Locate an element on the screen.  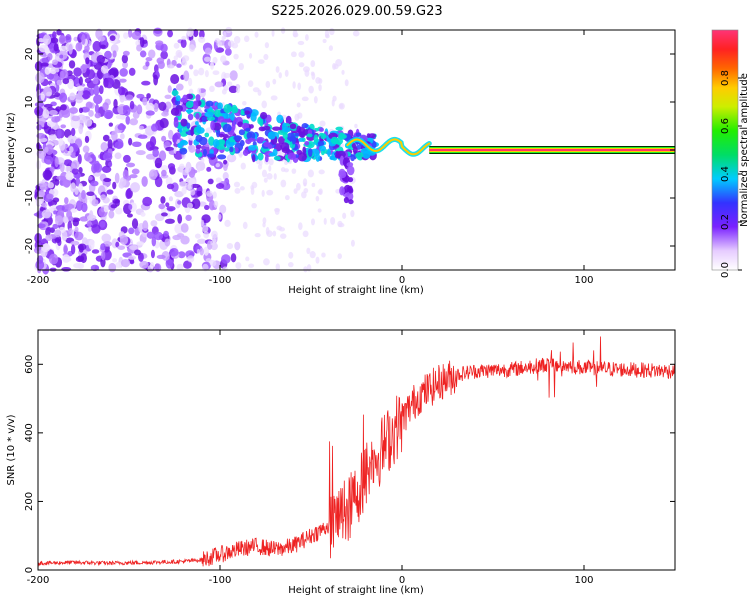
x-tick-label: 0 is located at coordinates (402, 280).